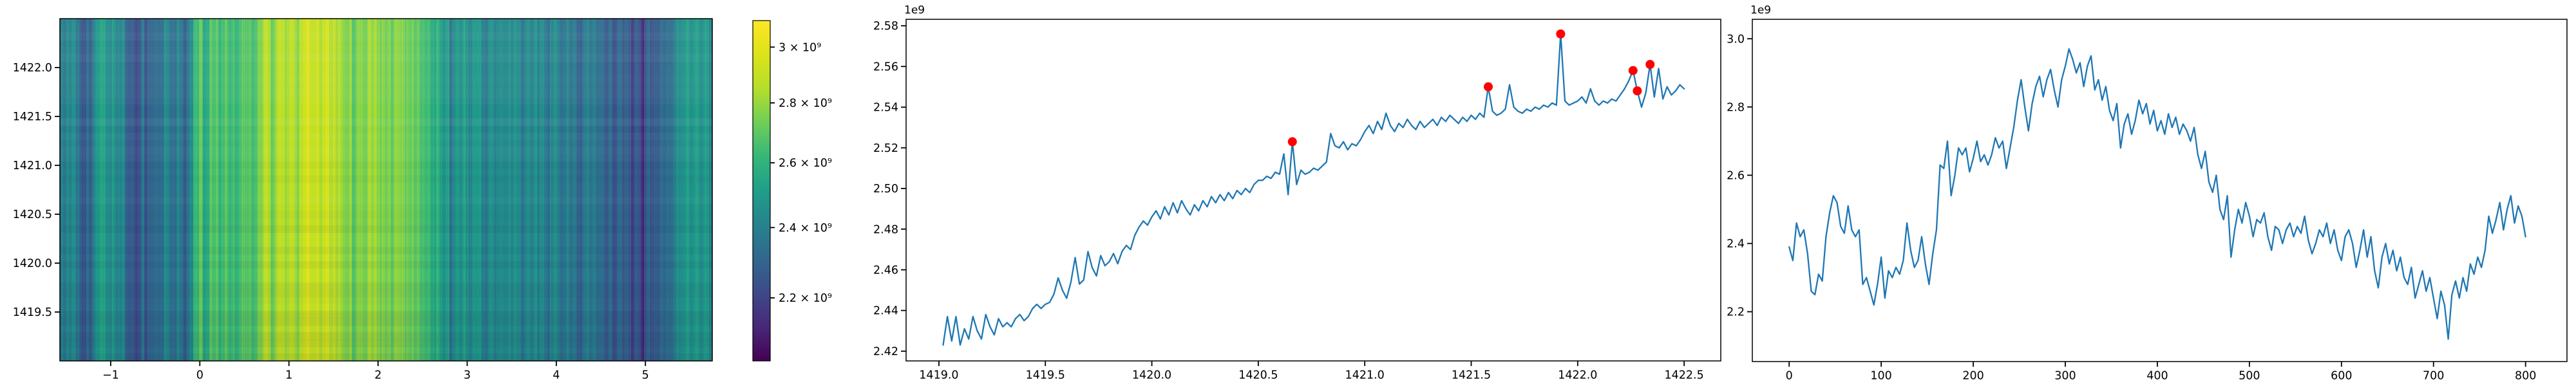  What do you see at coordinates (1258, 375) in the screenshot?
I see `x-tick-label: 1420.5` at bounding box center [1258, 375].